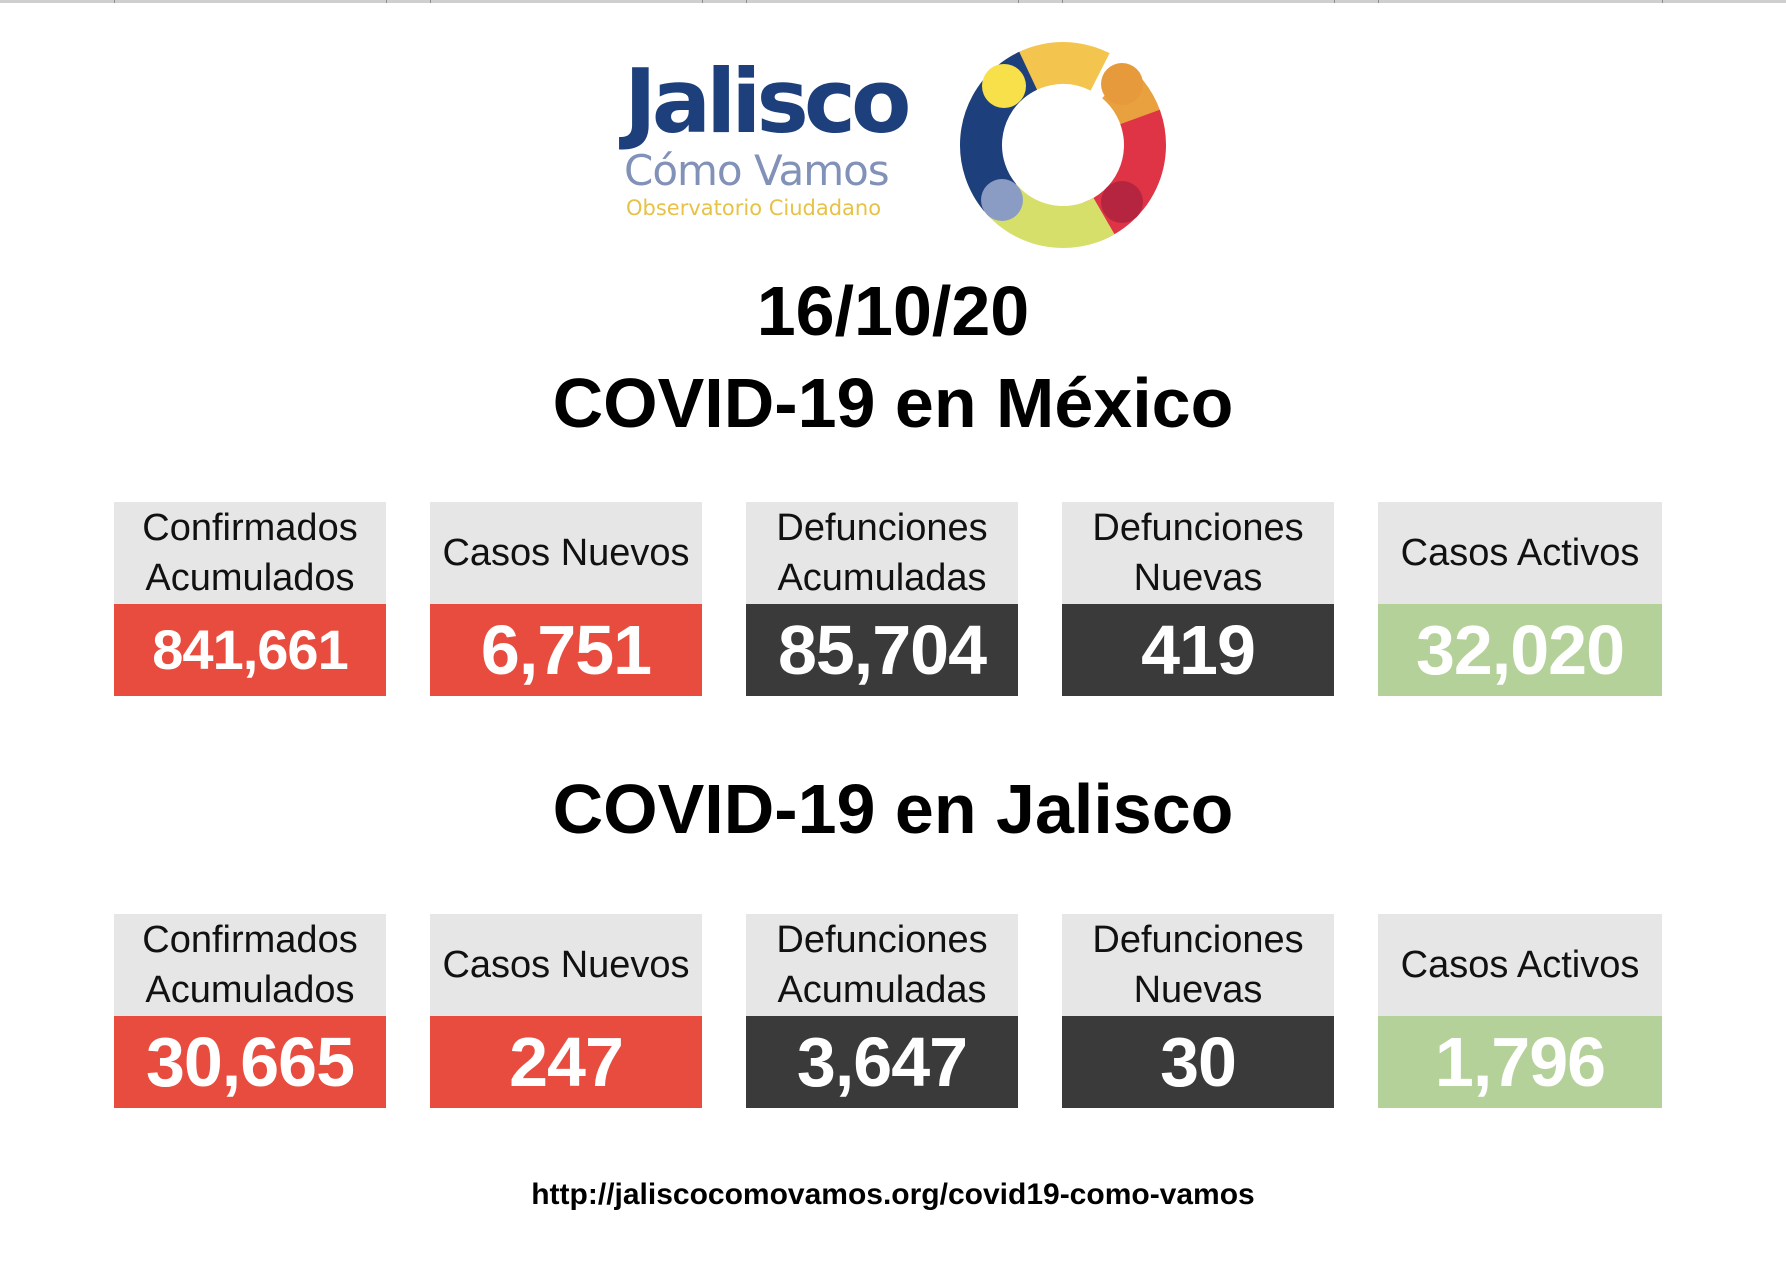 Image resolution: width=1786 pixels, height=1288 pixels. I want to click on mexico-stat-casos-nuevos: Casos Nuevos 6,751, so click(566, 599).